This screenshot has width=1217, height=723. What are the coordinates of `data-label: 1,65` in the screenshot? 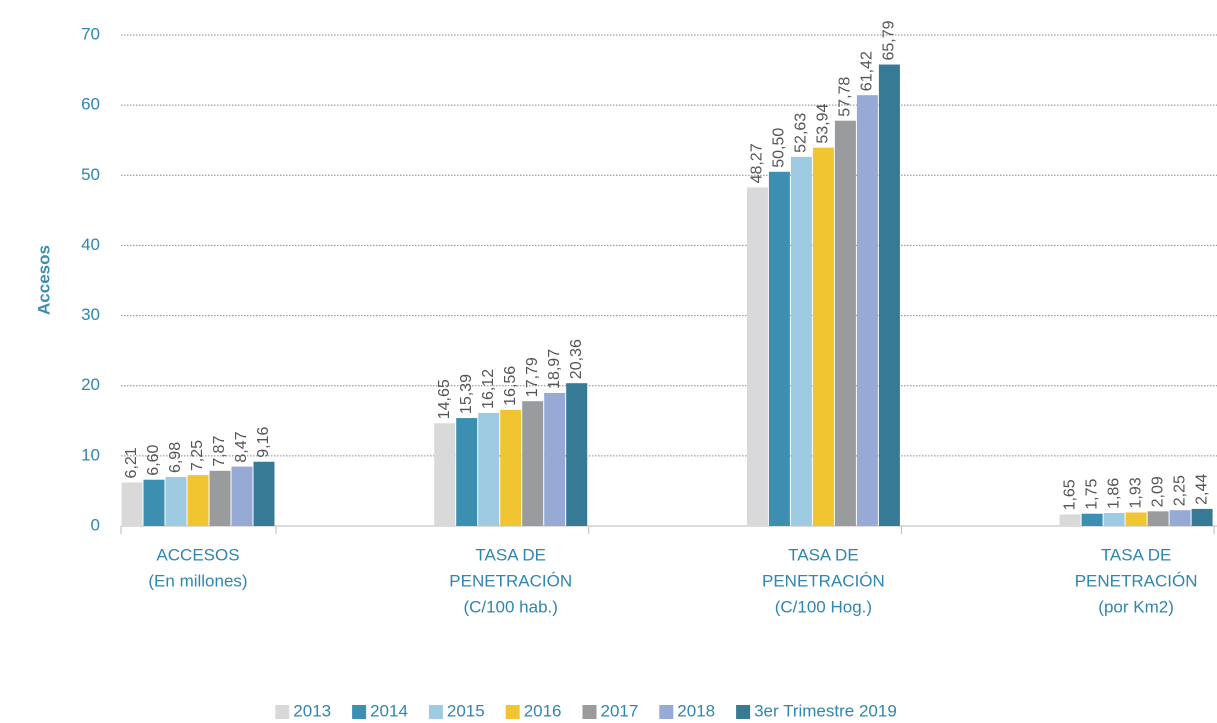 It's located at (1069, 494).